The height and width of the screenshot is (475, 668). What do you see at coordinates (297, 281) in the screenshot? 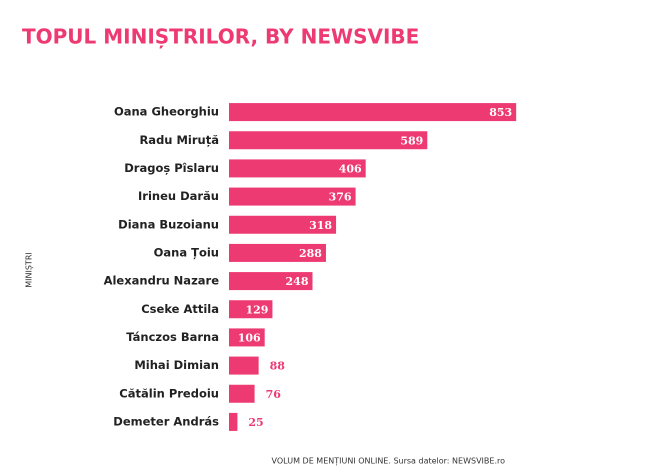
I see `value-label: 248` at bounding box center [297, 281].